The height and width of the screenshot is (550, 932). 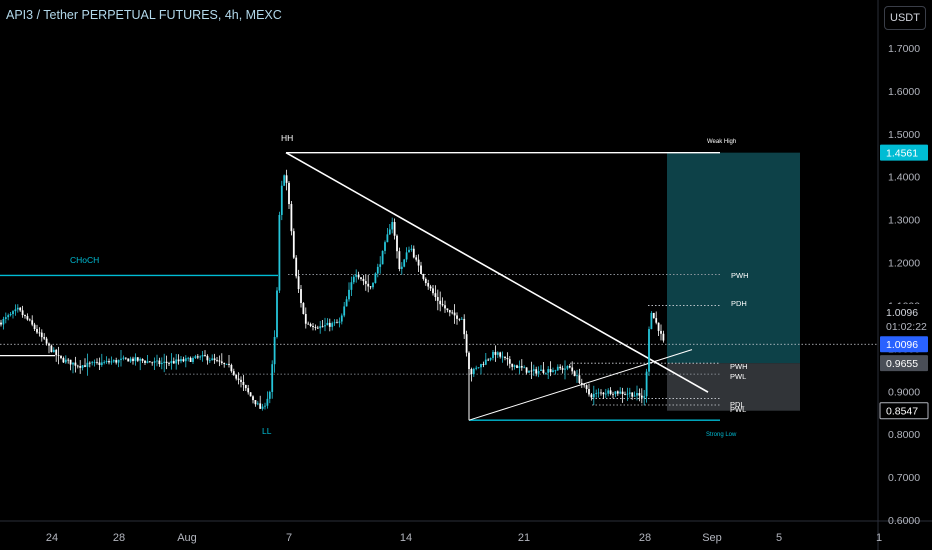 I want to click on hh-price-tag-text: 1.4561, so click(x=902, y=154).